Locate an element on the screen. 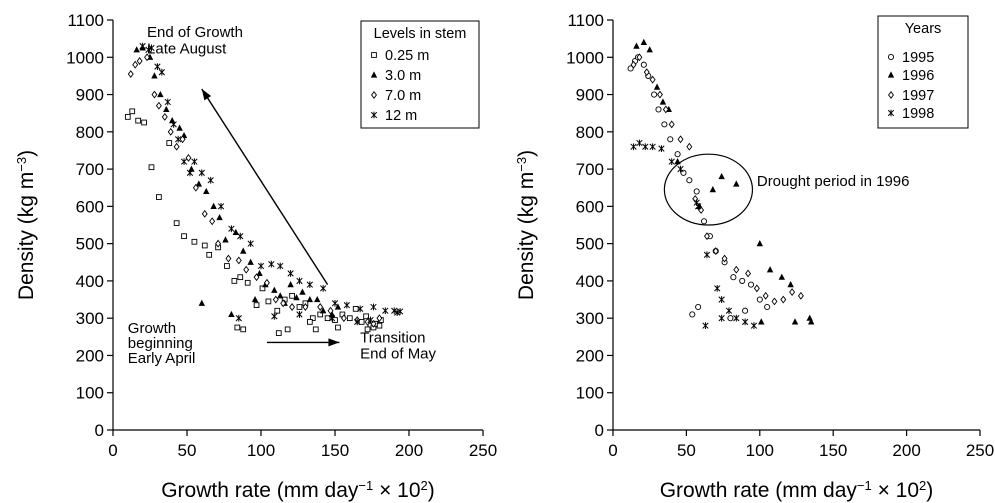  y-tick-label: 600 is located at coordinates (90, 206).